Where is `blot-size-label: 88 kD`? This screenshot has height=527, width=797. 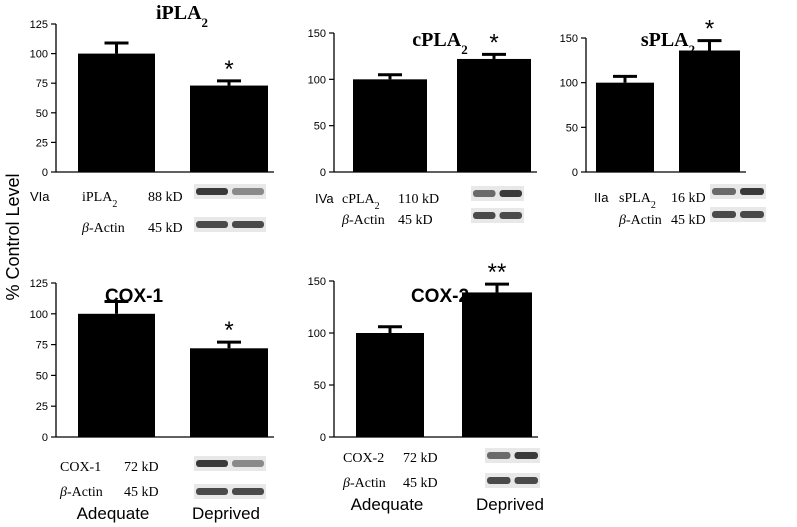
blot-size-label: 88 kD is located at coordinates (165, 197).